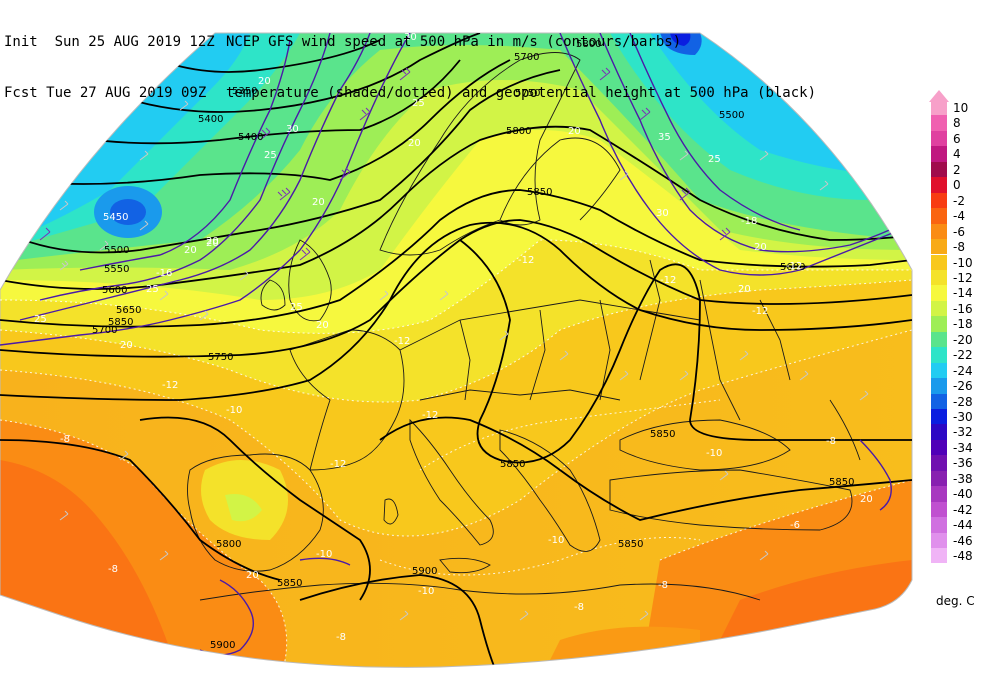 The width and height of the screenshot is (1000, 680). I want to click on colorbar-label: -46, so click(963, 540).